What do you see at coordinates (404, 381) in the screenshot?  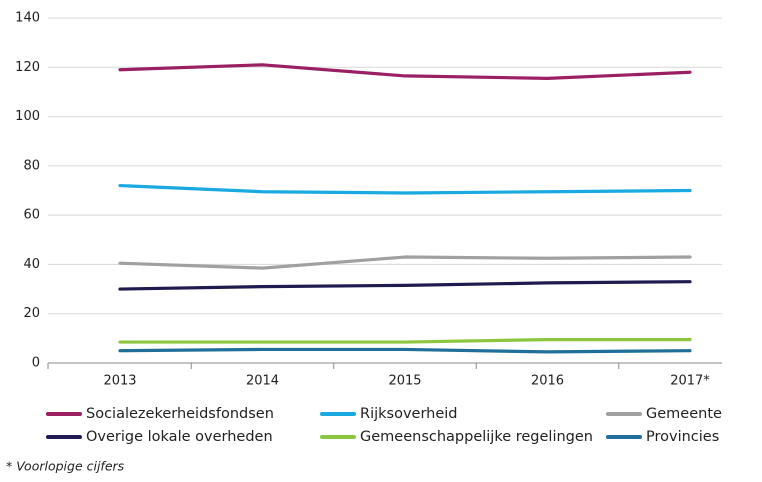 I see `x-tick-label: 2015` at bounding box center [404, 381].